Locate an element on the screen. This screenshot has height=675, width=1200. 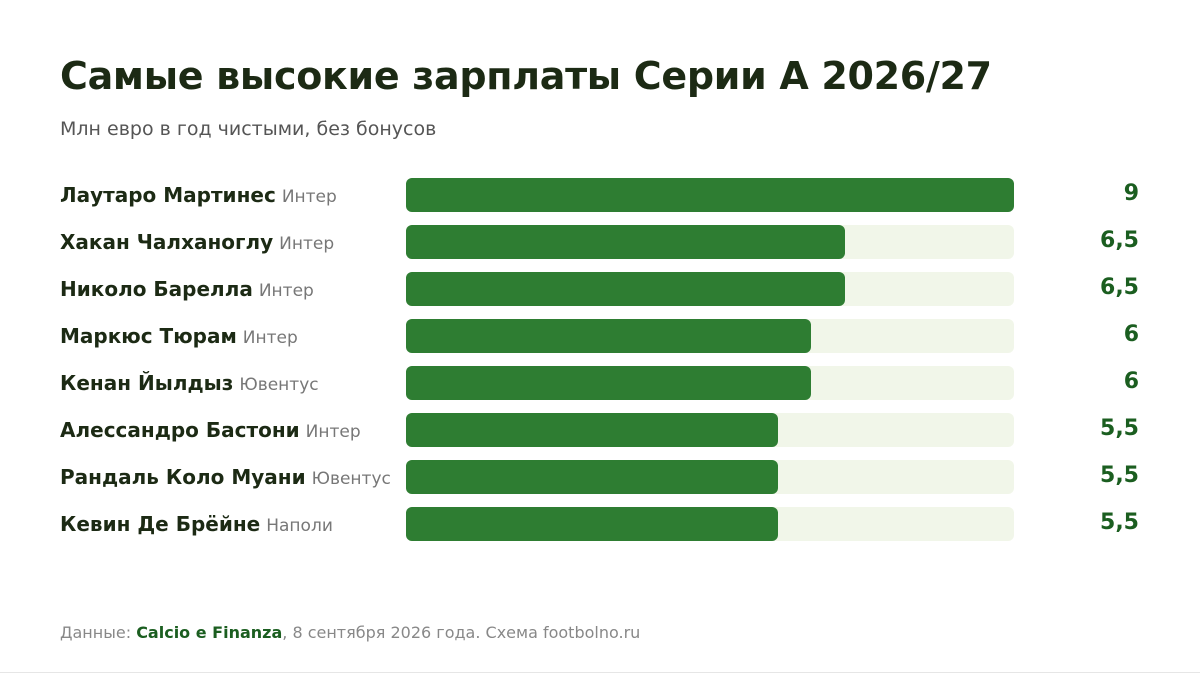
player-label: Кевин Де Брёйне Наполи is located at coordinates (196, 524).